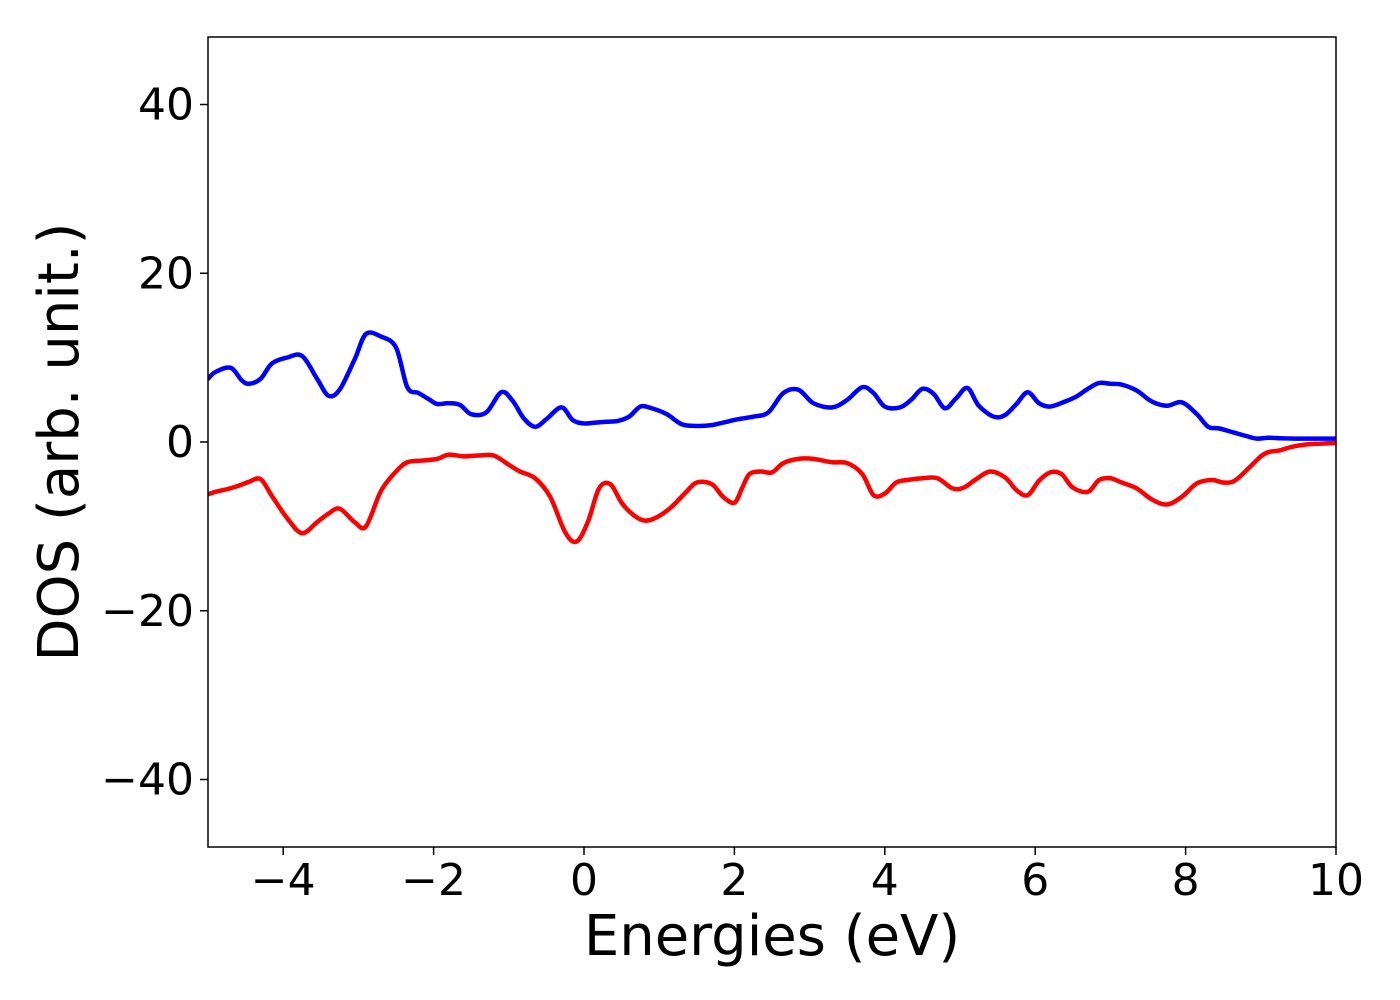  I want to click on y-tick-label: 40, so click(166, 105).